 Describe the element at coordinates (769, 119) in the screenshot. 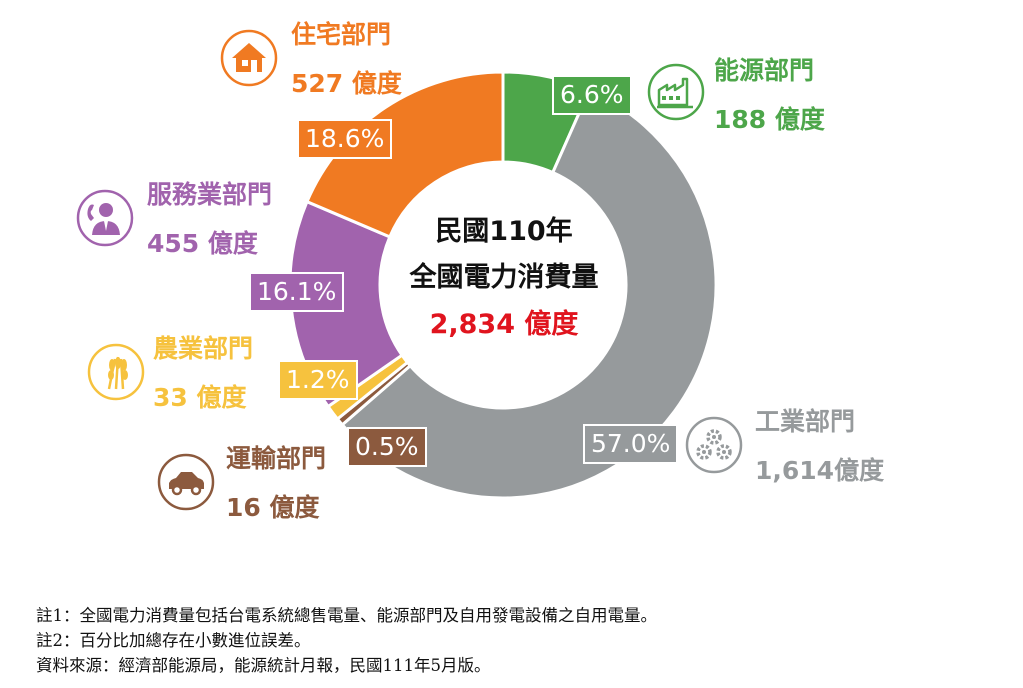

I see `slice-value-energy: 188 億度` at that location.